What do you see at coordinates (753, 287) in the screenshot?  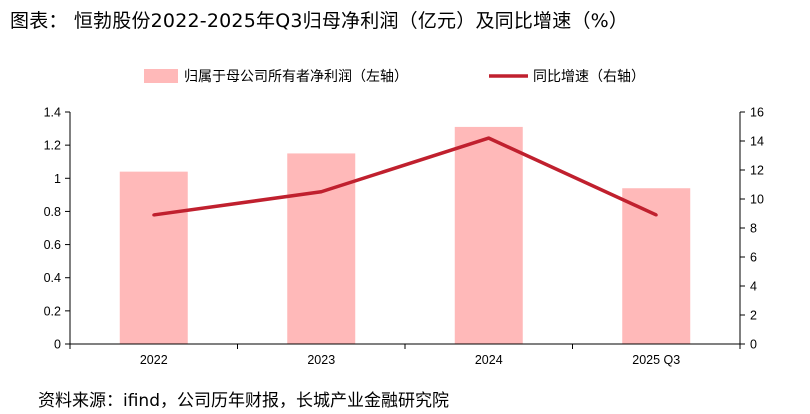 I see `right-tick-label: 4` at bounding box center [753, 287].